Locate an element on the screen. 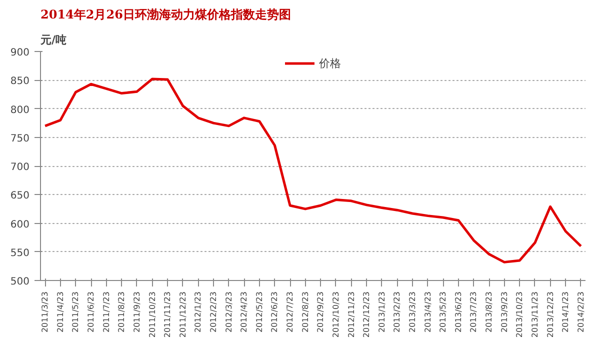 This screenshot has height=347, width=595. x-tick-label: 2013/6/23 is located at coordinates (458, 312).